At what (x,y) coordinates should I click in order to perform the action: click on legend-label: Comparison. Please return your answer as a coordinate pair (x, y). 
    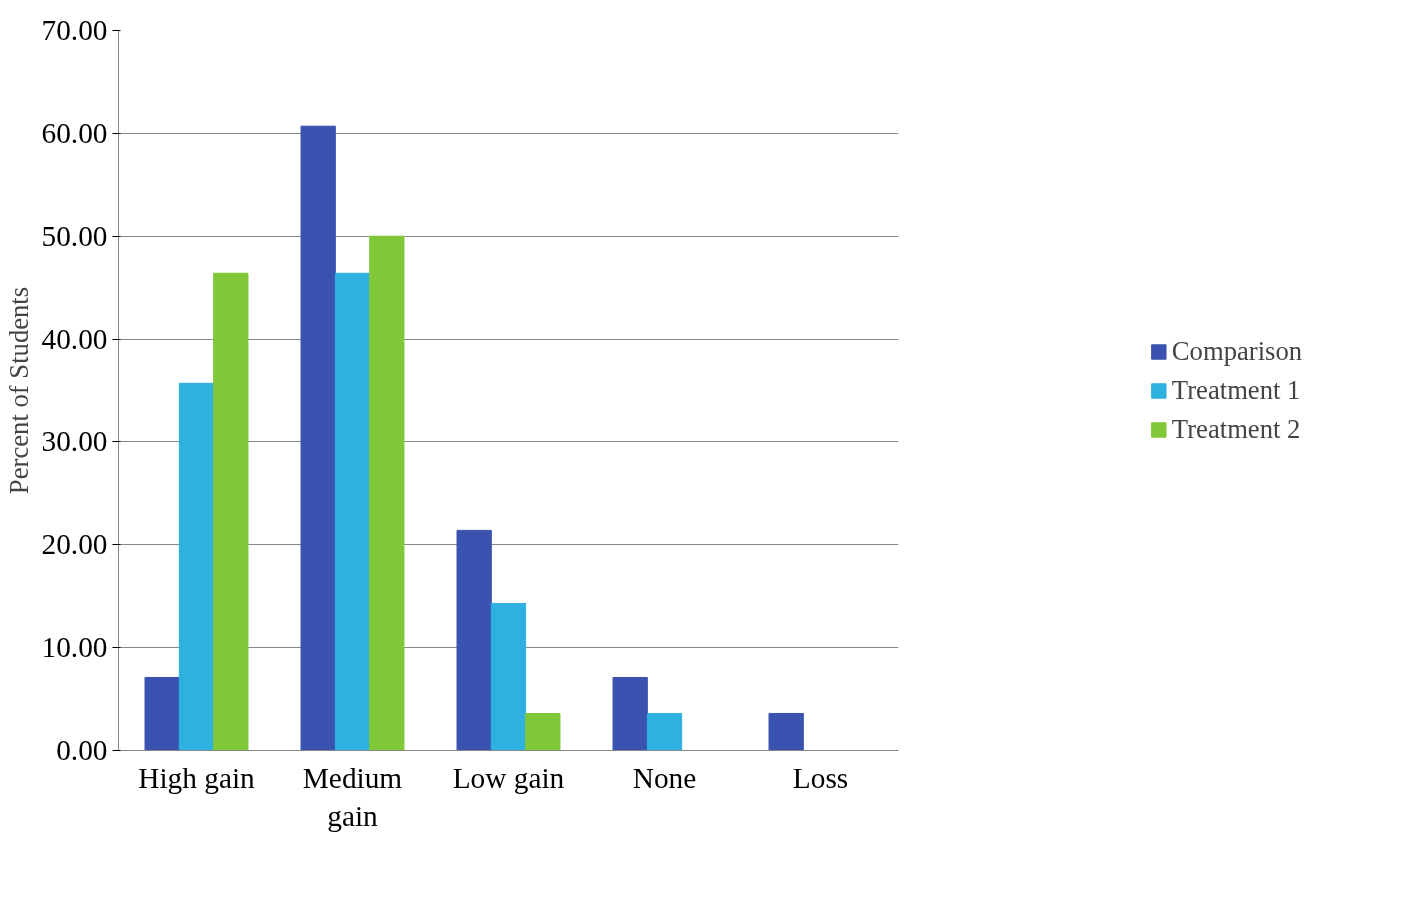
    Looking at the image, I should click on (1237, 351).